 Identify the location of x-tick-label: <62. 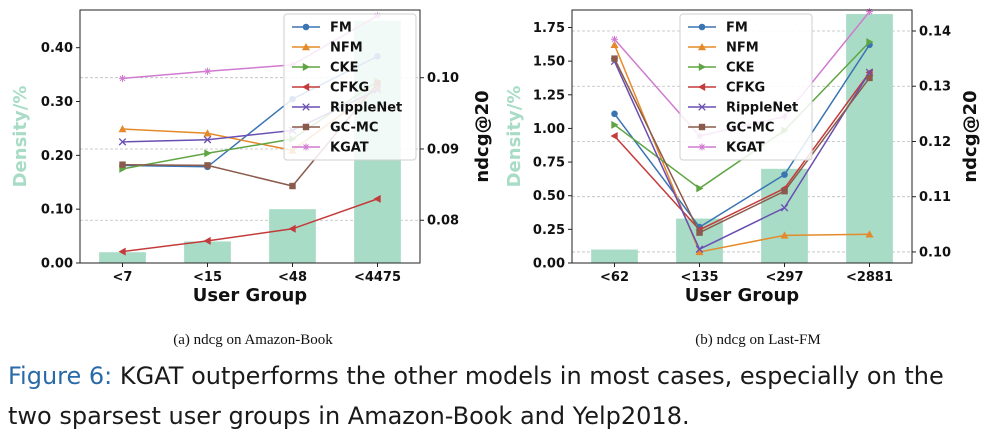
(614, 277).